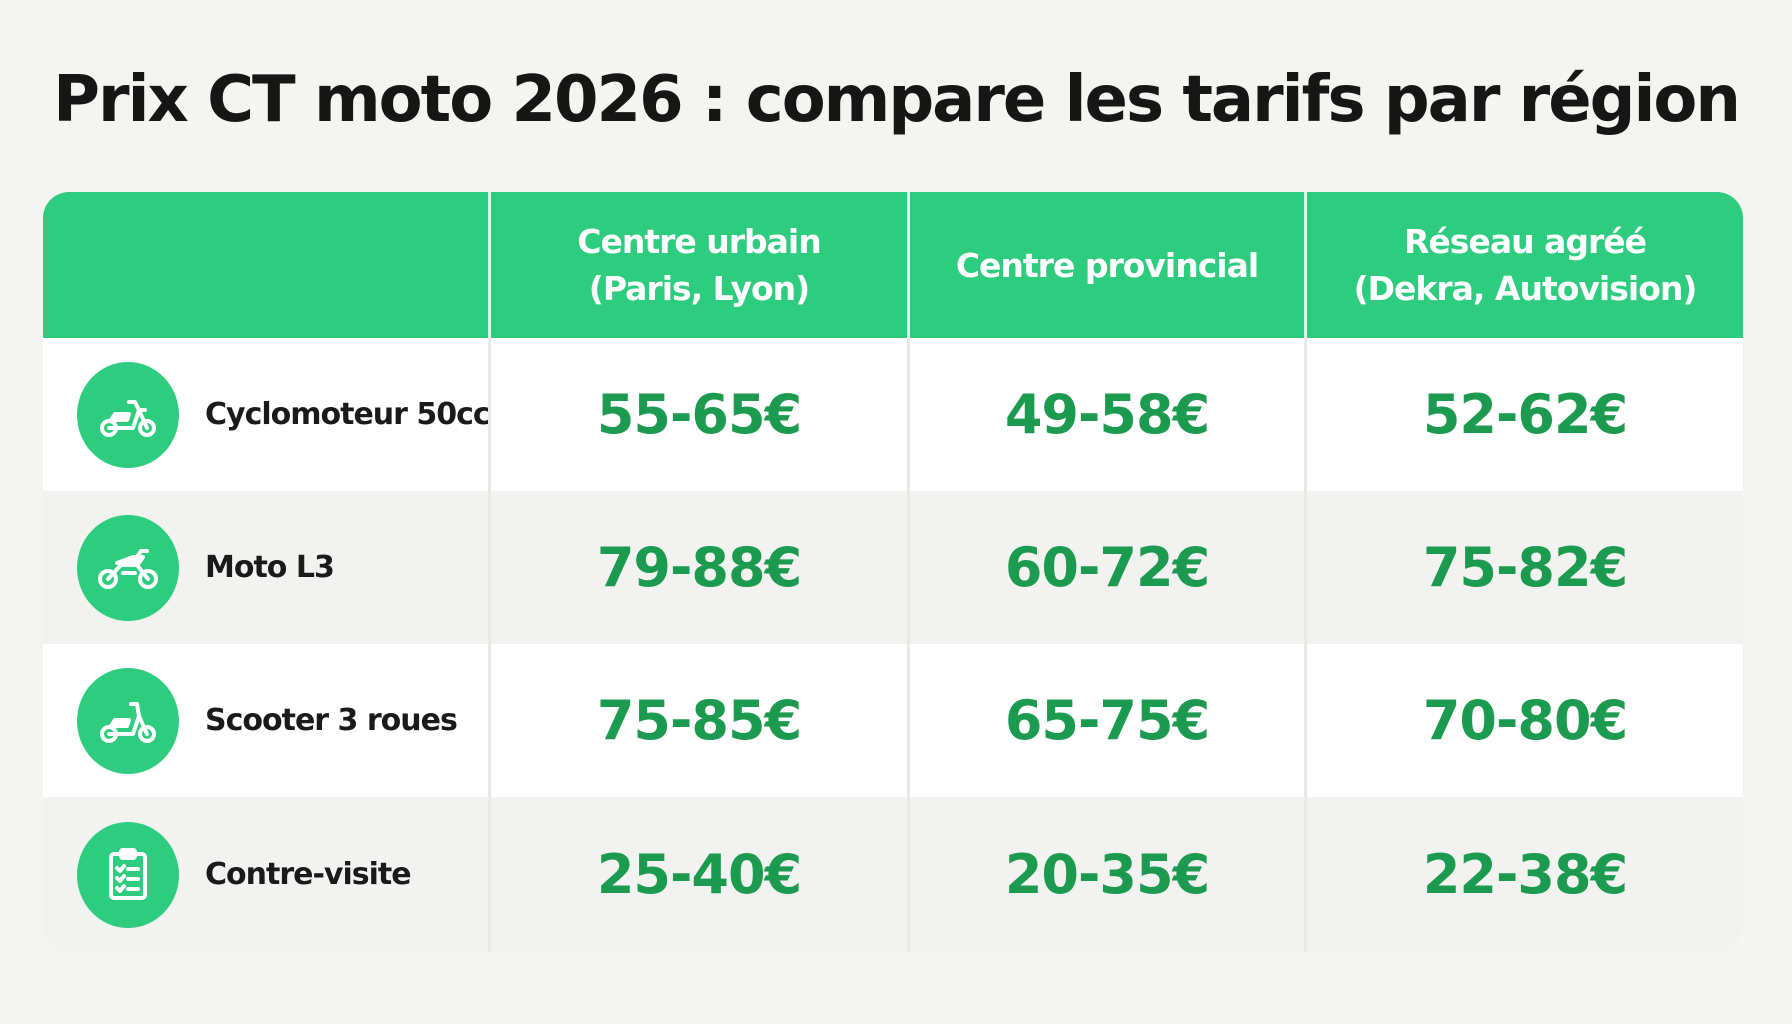 This screenshot has height=1024, width=1792. What do you see at coordinates (270, 567) in the screenshot?
I see `vehicle-label: Moto L3` at bounding box center [270, 567].